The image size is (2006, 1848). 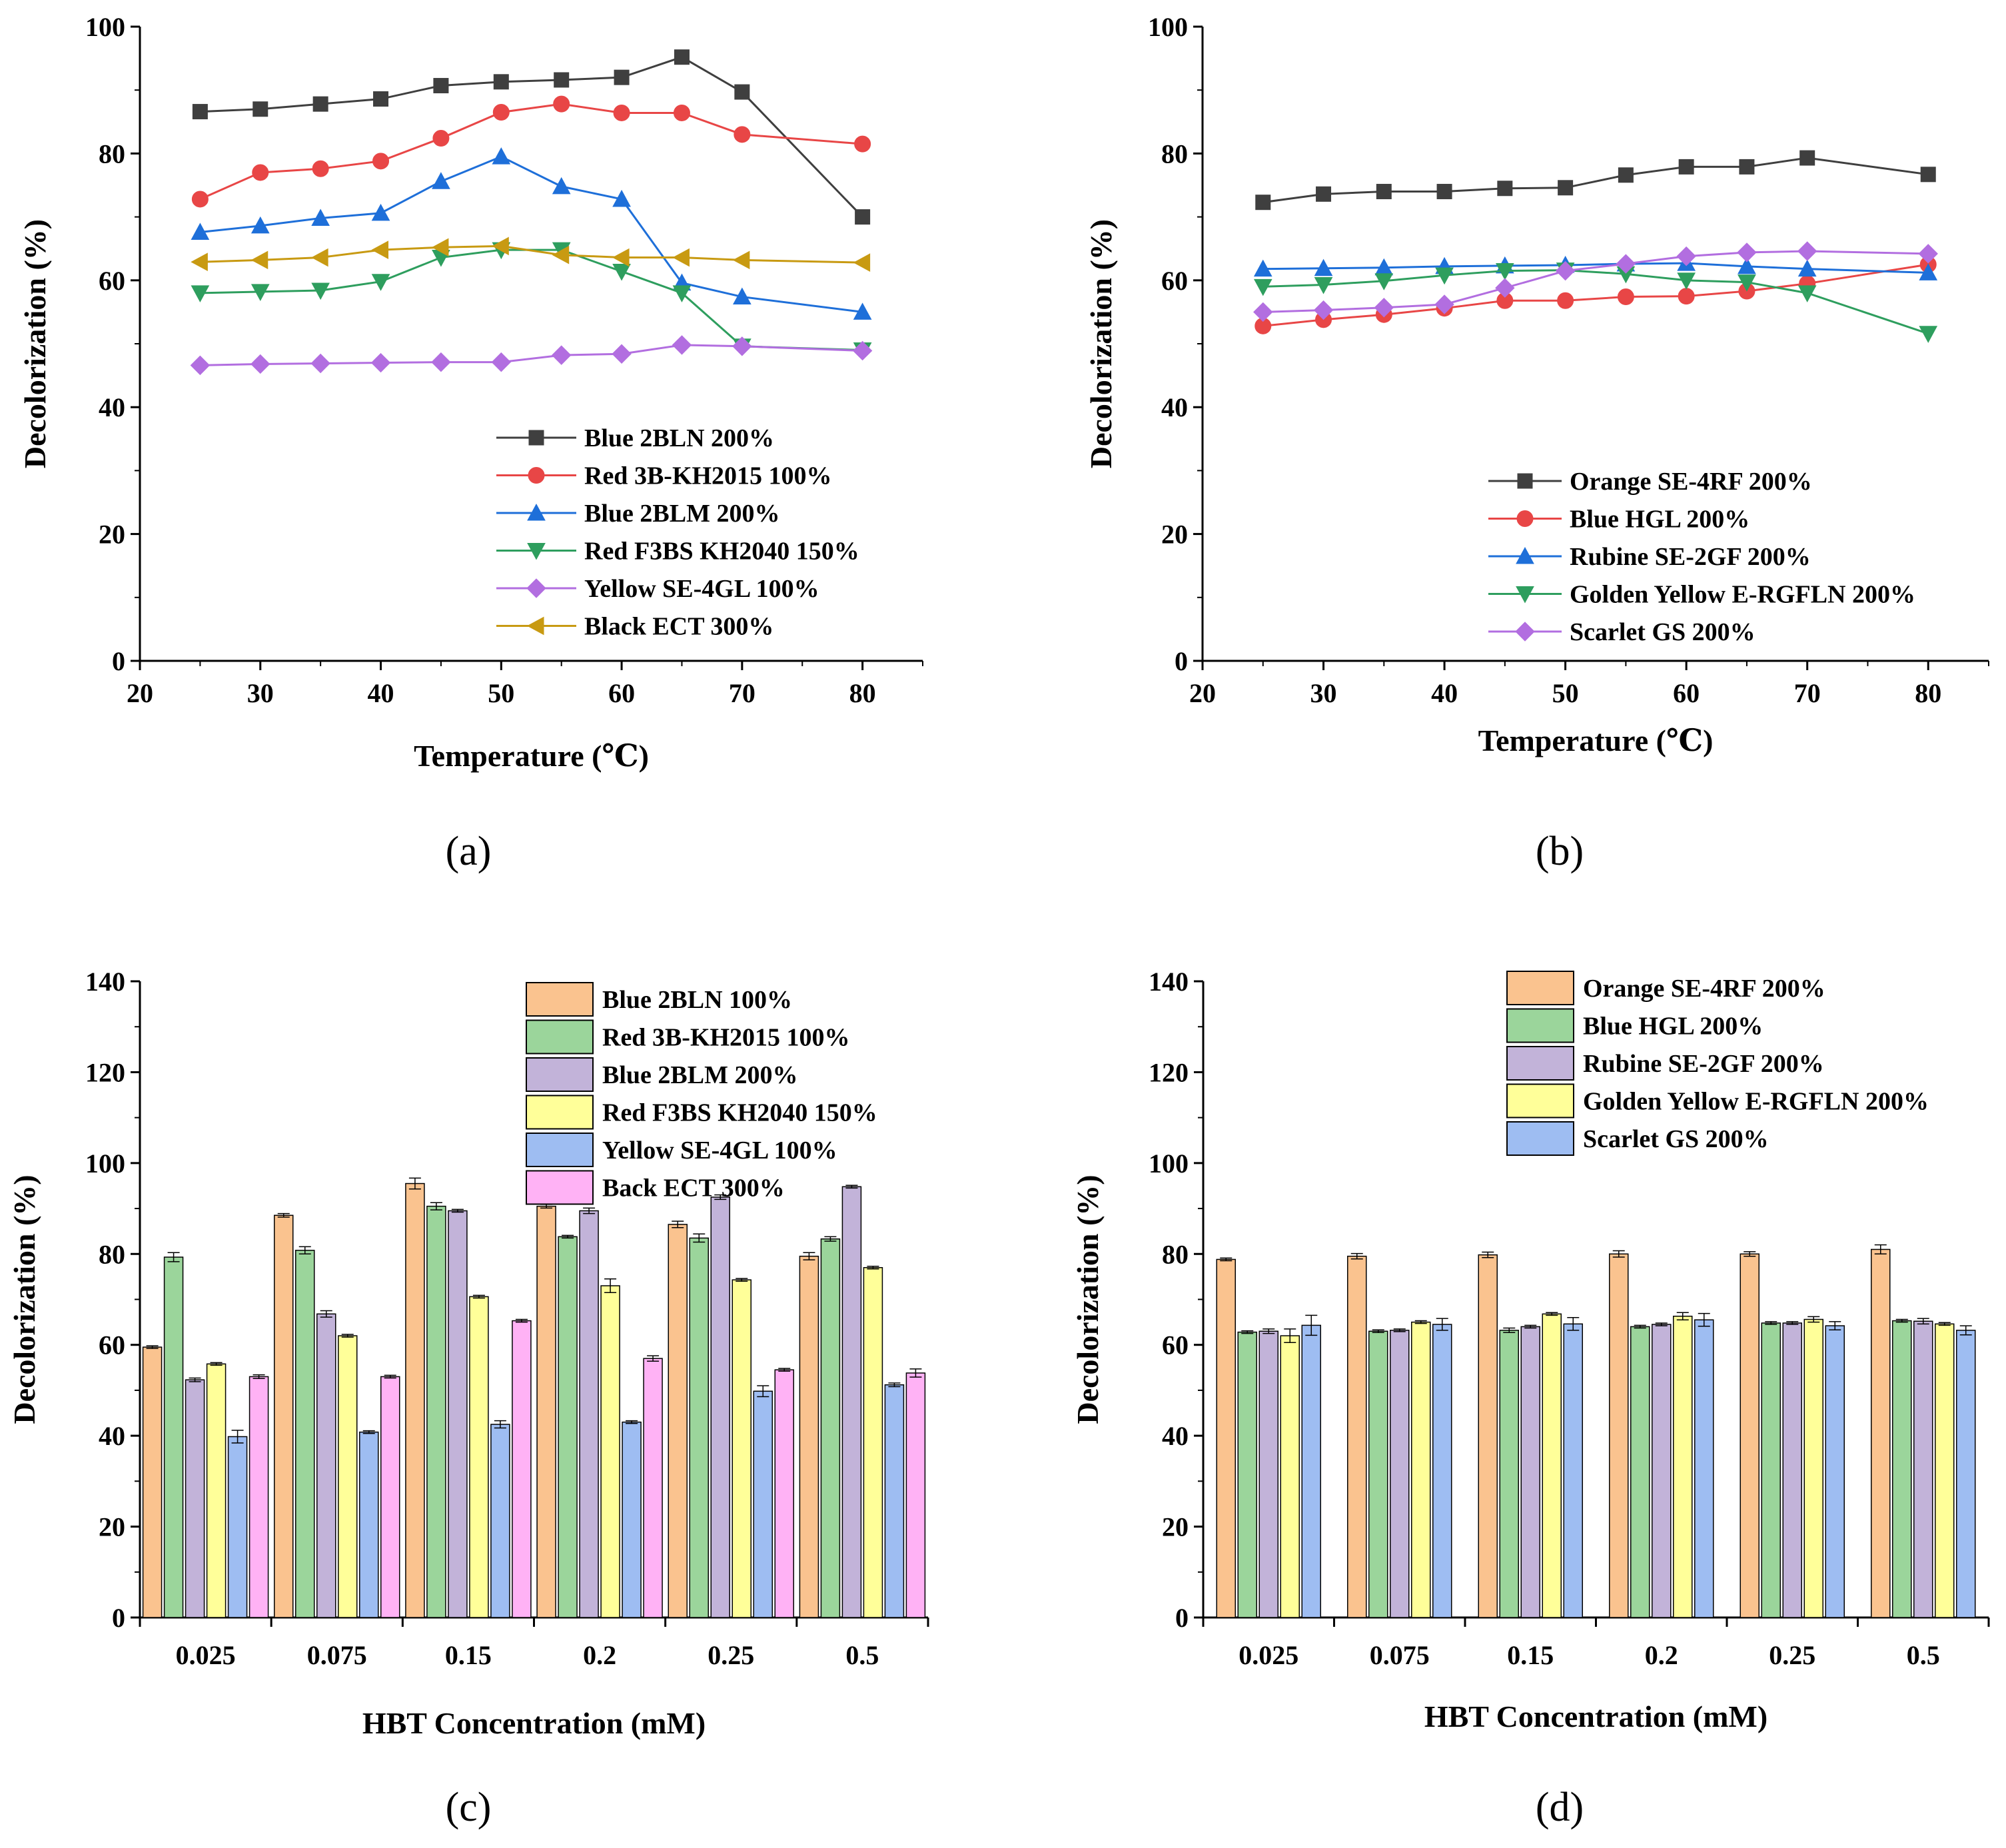 I want to click on x-axis-title: HBT Concentration (mM), so click(x=1595, y=1716).